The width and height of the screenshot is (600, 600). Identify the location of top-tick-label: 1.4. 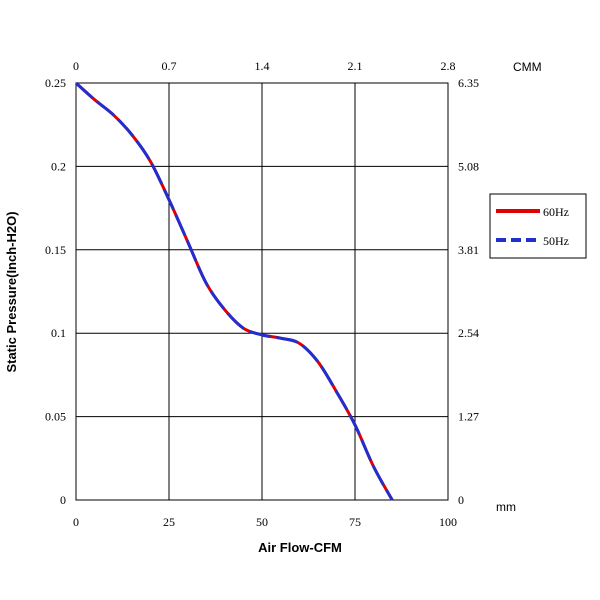
(262, 66).